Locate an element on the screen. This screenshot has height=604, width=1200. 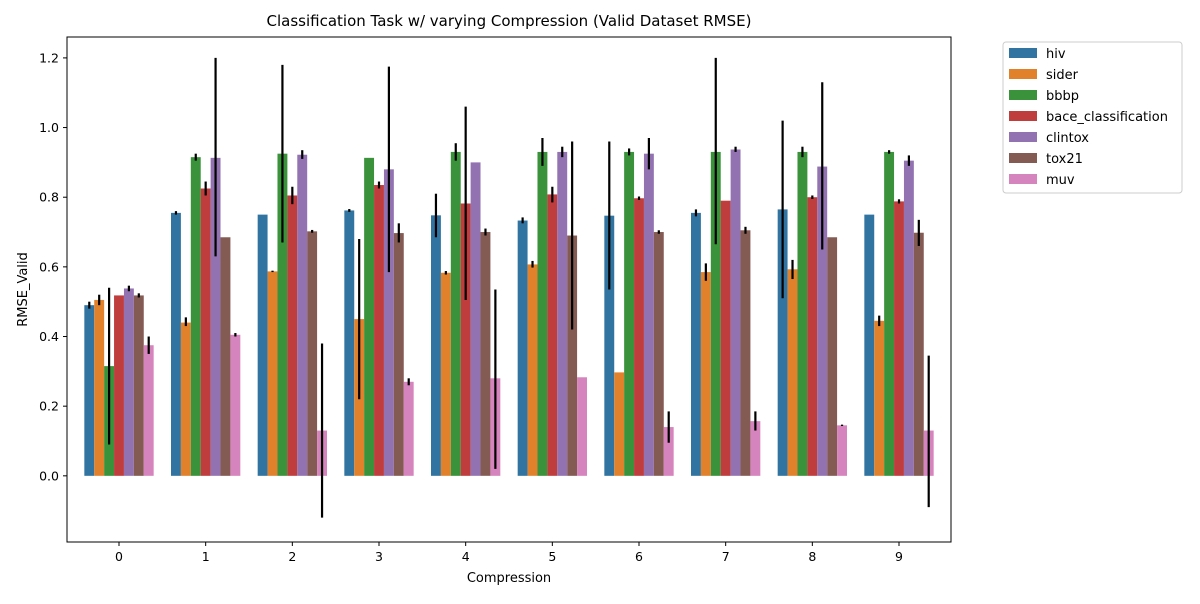
x-tick-label: 1 is located at coordinates (206, 556).